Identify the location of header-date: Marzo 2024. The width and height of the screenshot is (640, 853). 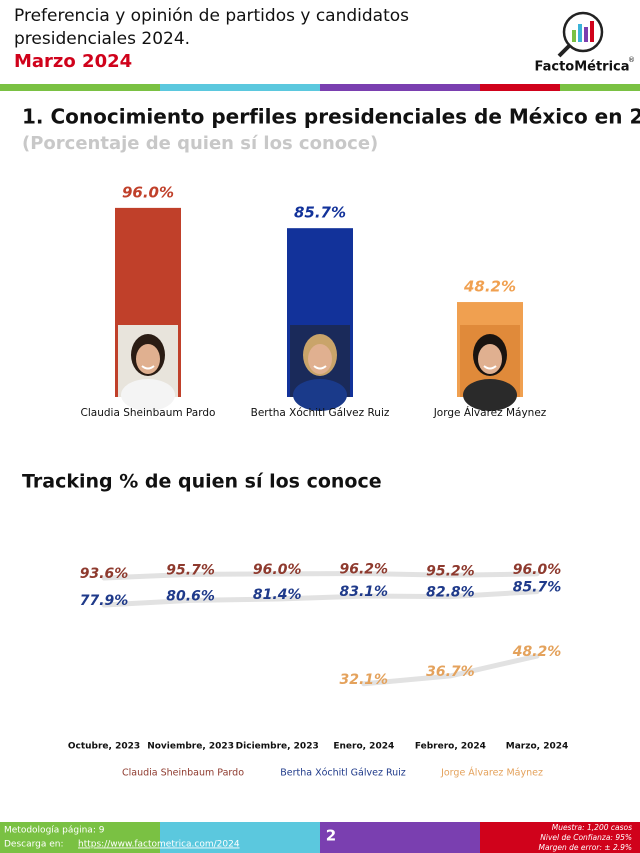
(73, 61).